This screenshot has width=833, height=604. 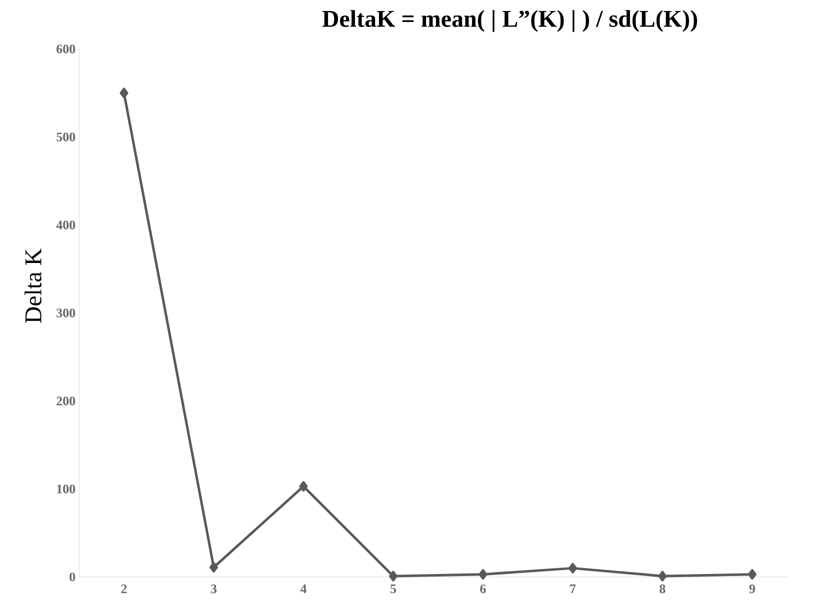 What do you see at coordinates (510, 21) in the screenshot?
I see `chart-title: DeltaK = mean( | L”(K) | ) / sd(L(K))` at bounding box center [510, 21].